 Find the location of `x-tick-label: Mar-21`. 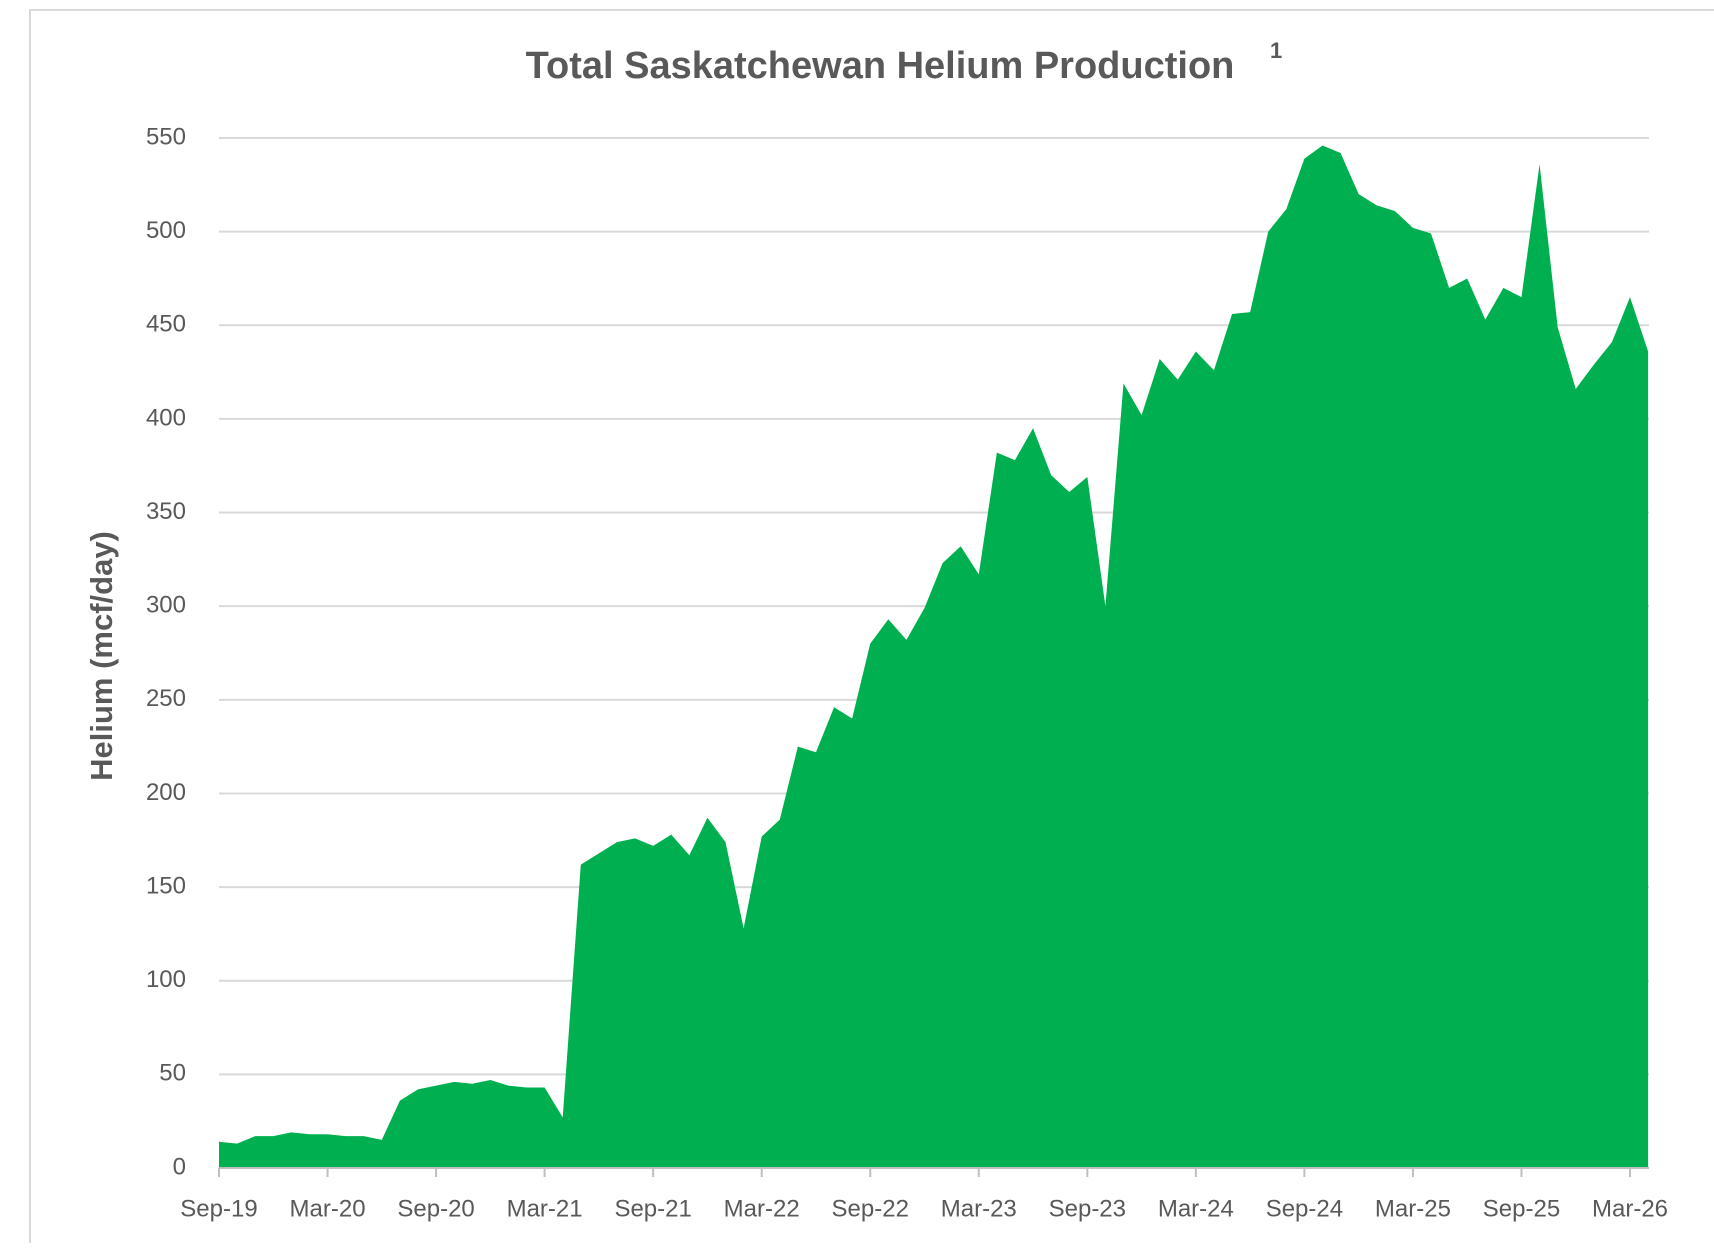

x-tick-label: Mar-21 is located at coordinates (545, 1208).